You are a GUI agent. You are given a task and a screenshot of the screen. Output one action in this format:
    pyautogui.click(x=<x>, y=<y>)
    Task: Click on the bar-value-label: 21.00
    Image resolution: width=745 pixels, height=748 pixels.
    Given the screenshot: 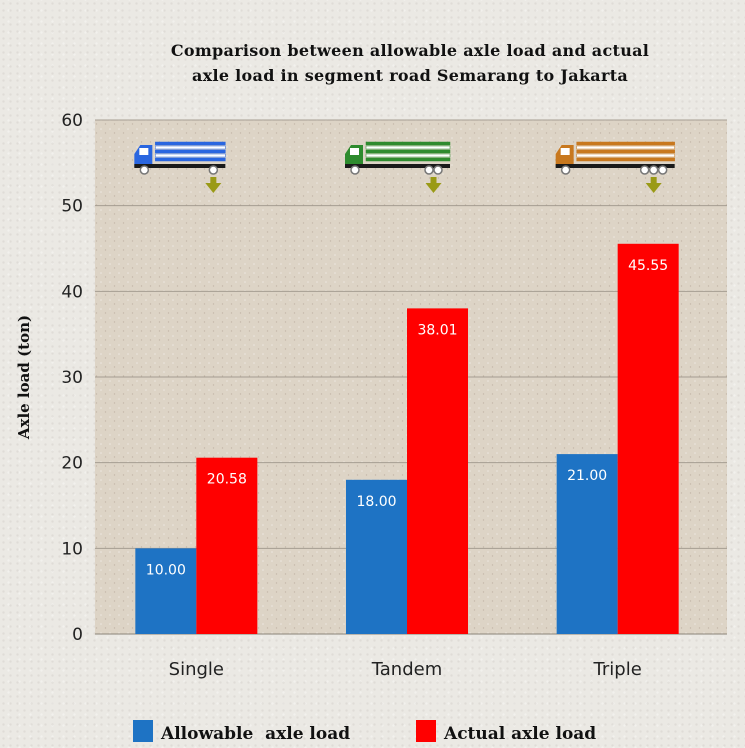 What is the action you would take?
    pyautogui.click(x=587, y=476)
    